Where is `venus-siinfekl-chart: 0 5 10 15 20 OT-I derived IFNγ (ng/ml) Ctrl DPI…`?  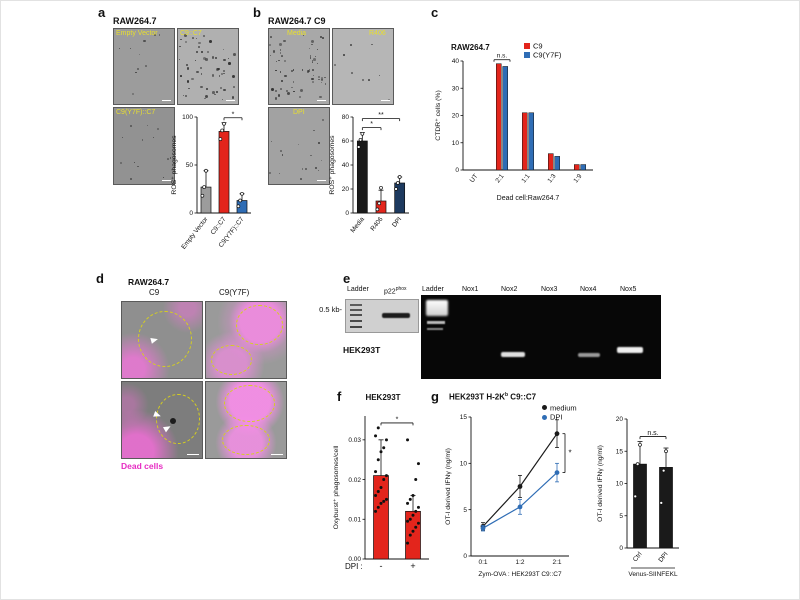
venus-siinfekl-chart: 0 5 10 15 20 OT-I derived IFNγ (ng/ml) Ctrl DPI… is located at coordinates (650, 500).